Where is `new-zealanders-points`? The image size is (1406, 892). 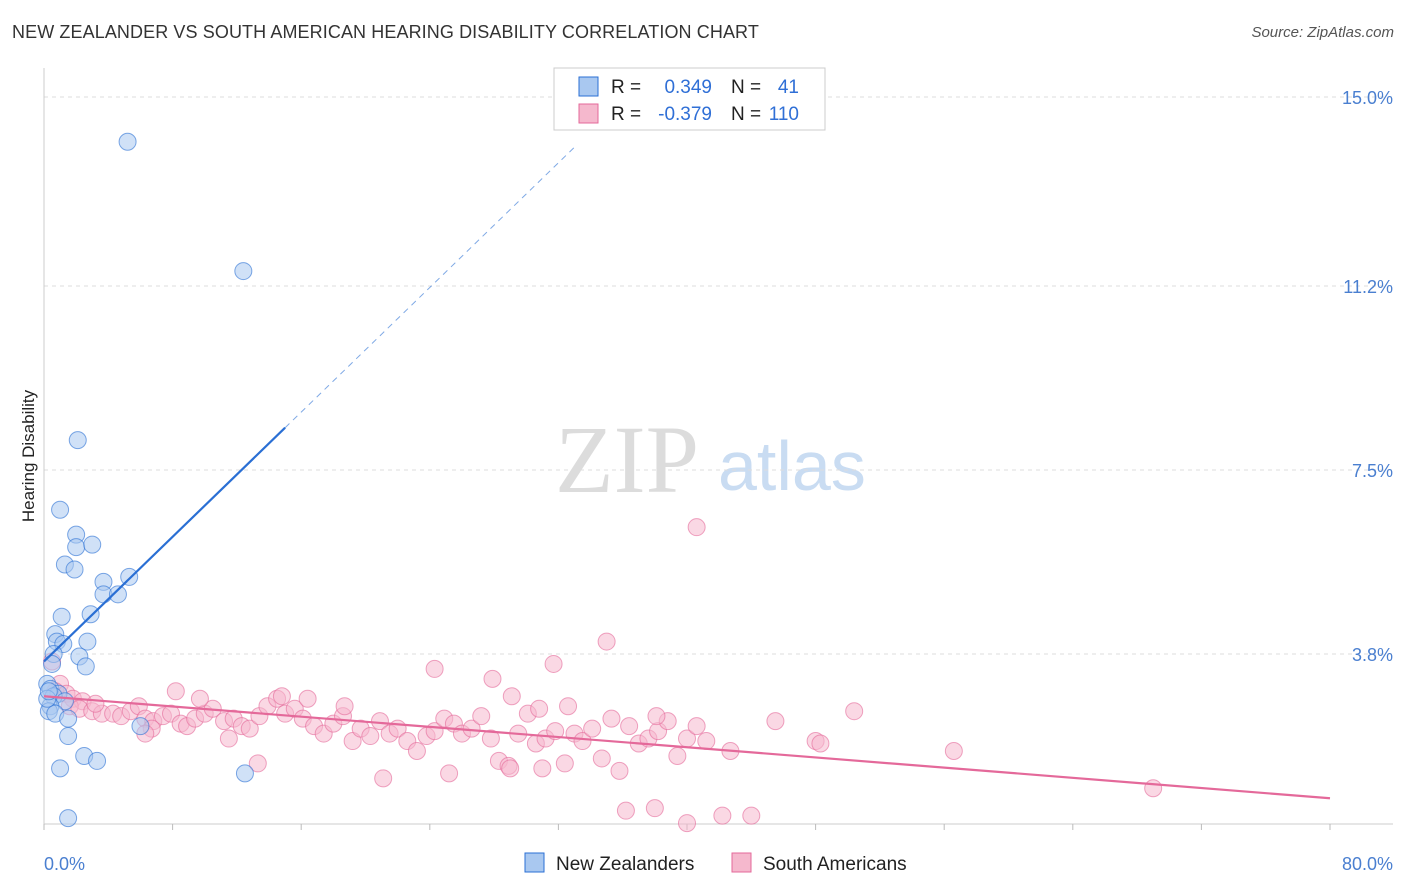
new-zealanders-points is located at coordinates (146, 480).